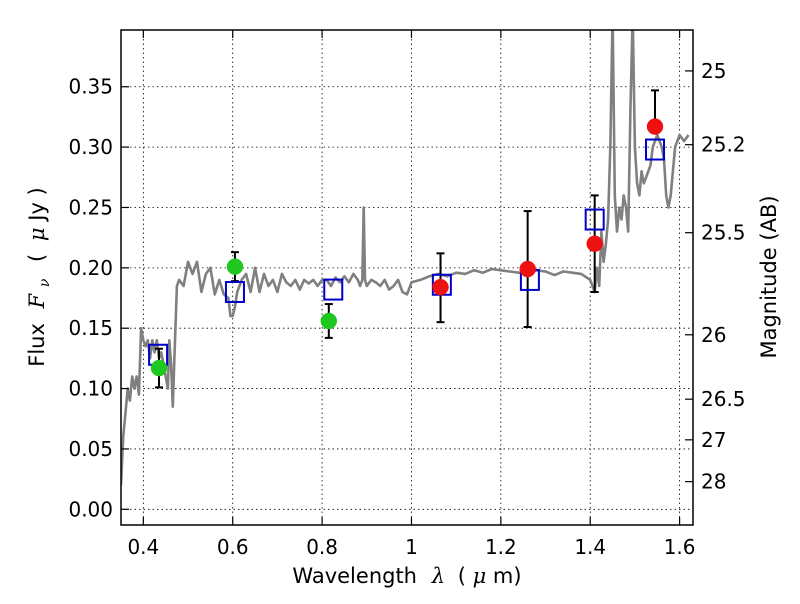  Describe the element at coordinates (411, 547) in the screenshot. I see `x-tick-label: 1` at that location.